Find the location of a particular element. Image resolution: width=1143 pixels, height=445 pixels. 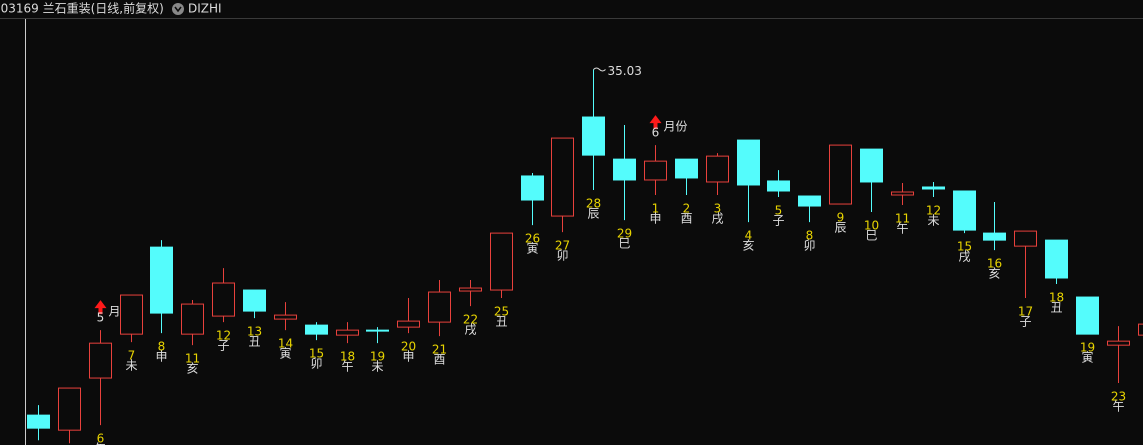

month-suffix: 月份 is located at coordinates (676, 127).